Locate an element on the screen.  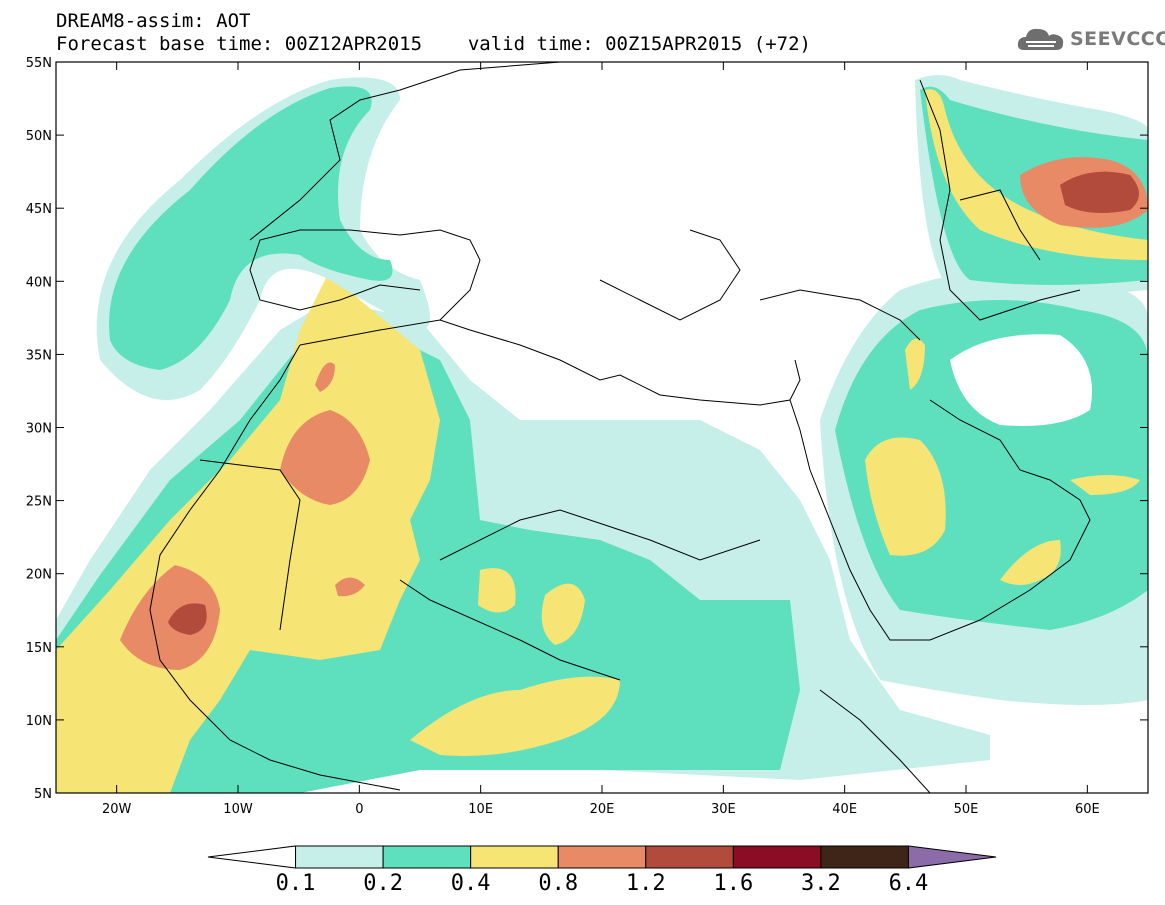
chart-title: DREAM8-assim: AOT is located at coordinates (153, 21).